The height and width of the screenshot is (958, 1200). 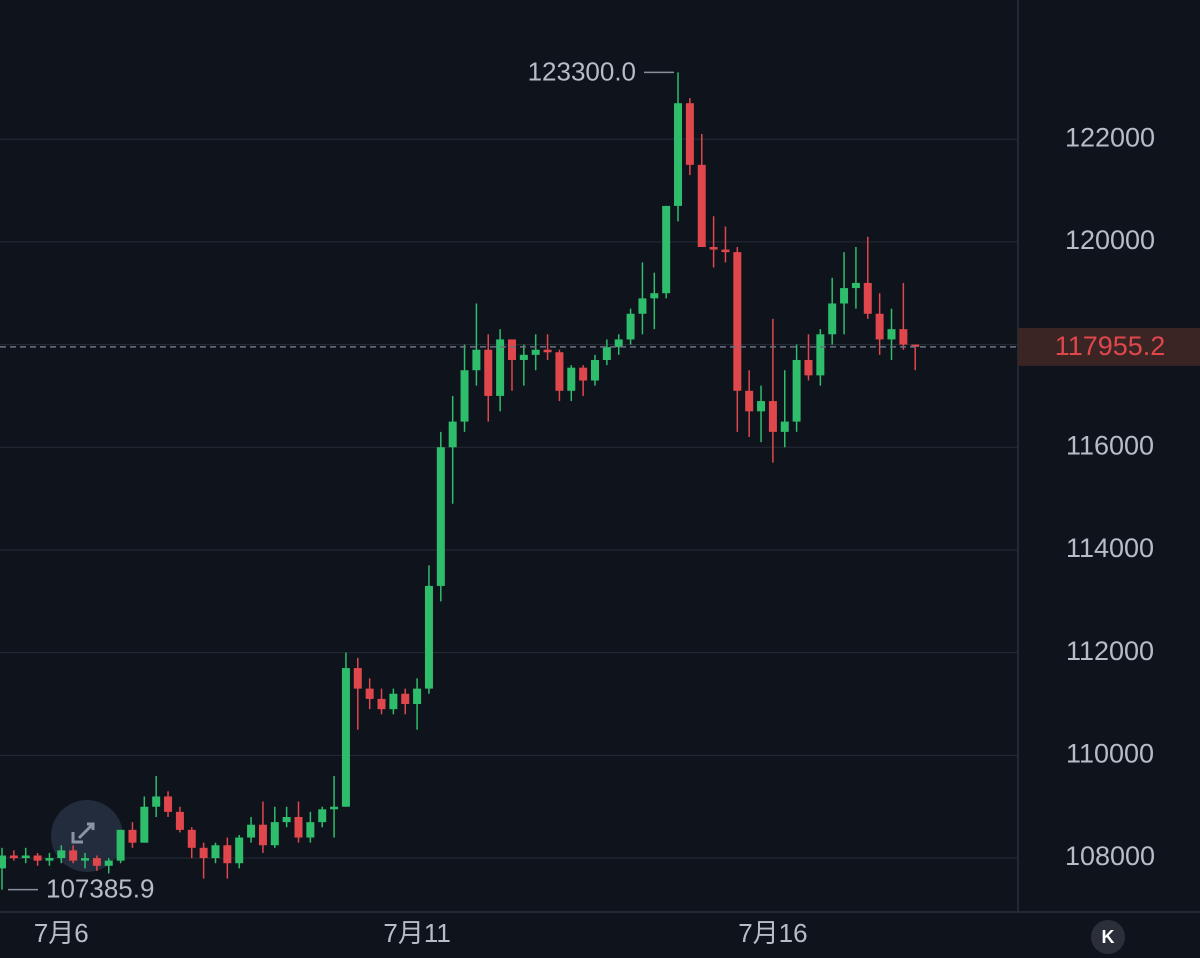 I want to click on interval-button-label: K, so click(x=1108, y=937).